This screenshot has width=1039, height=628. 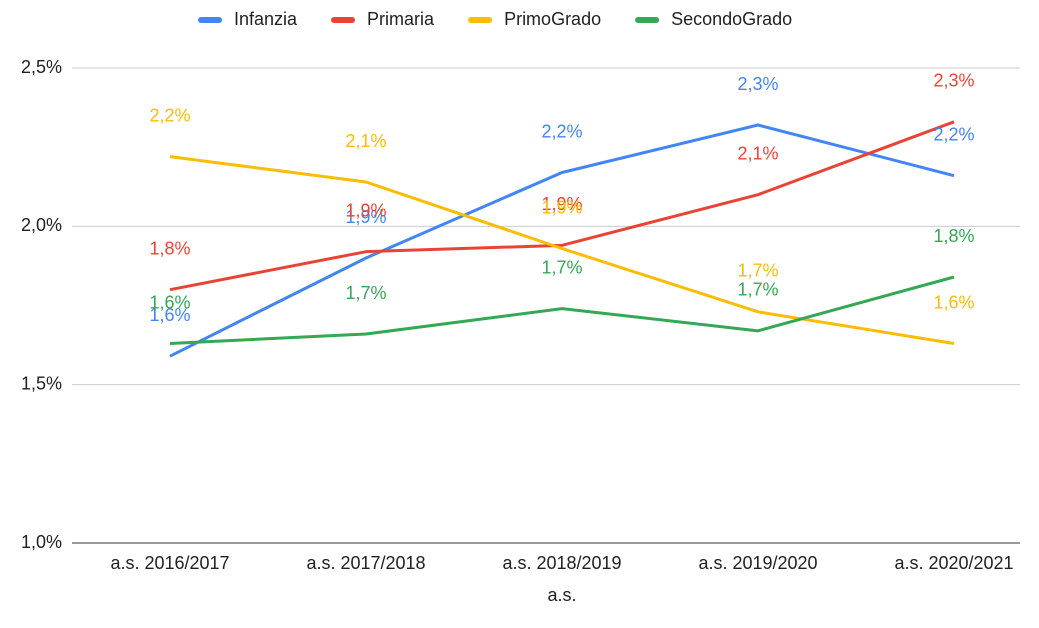 I want to click on x-tick-label: a.s. 2019/2020, so click(x=757, y=563).